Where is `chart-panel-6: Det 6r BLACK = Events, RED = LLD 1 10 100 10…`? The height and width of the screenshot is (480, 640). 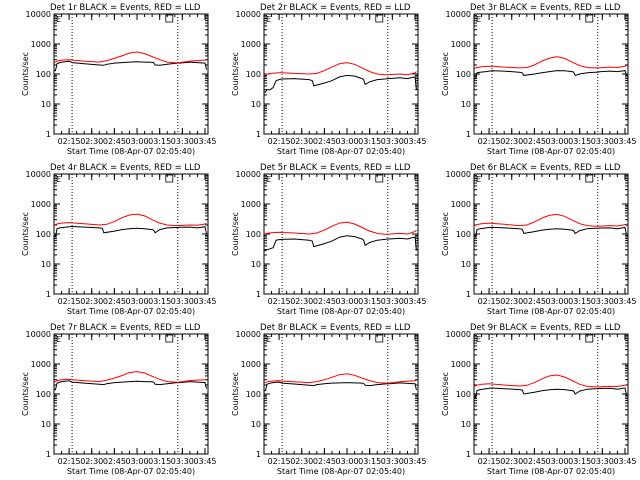 chart-panel-6: Det 6r BLACK = Events, RED = LLD 1 10 100 10… is located at coordinates (539, 239).